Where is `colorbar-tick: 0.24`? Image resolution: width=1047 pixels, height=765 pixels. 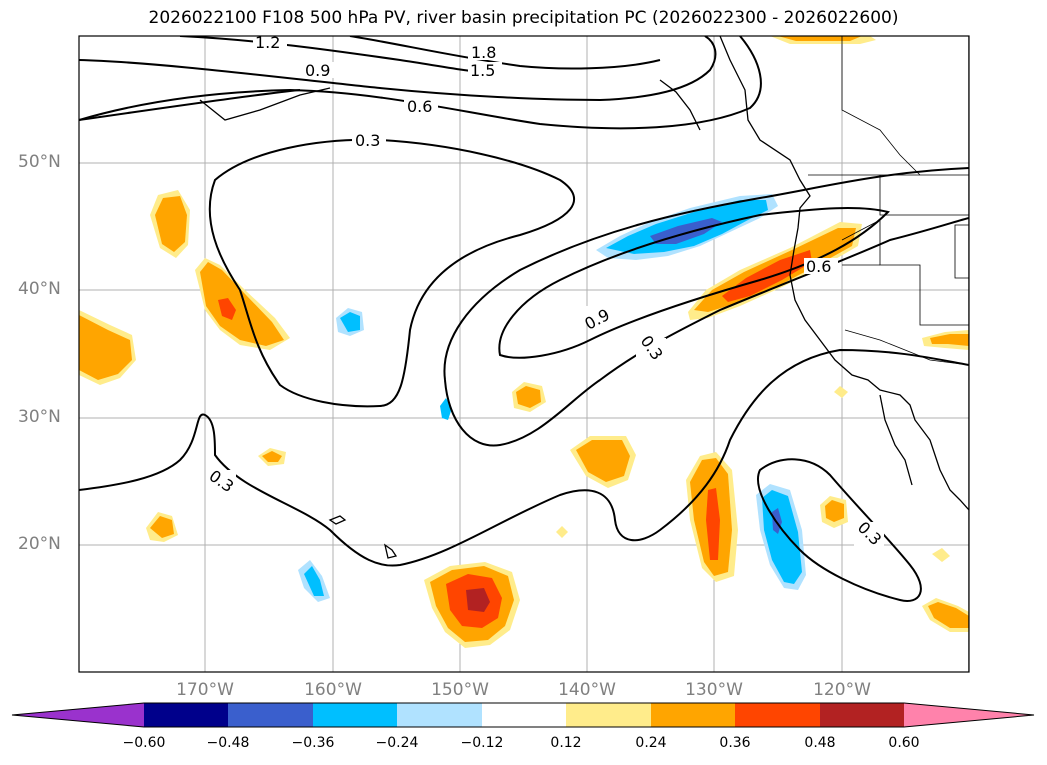 colorbar-tick: 0.24 is located at coordinates (651, 743).